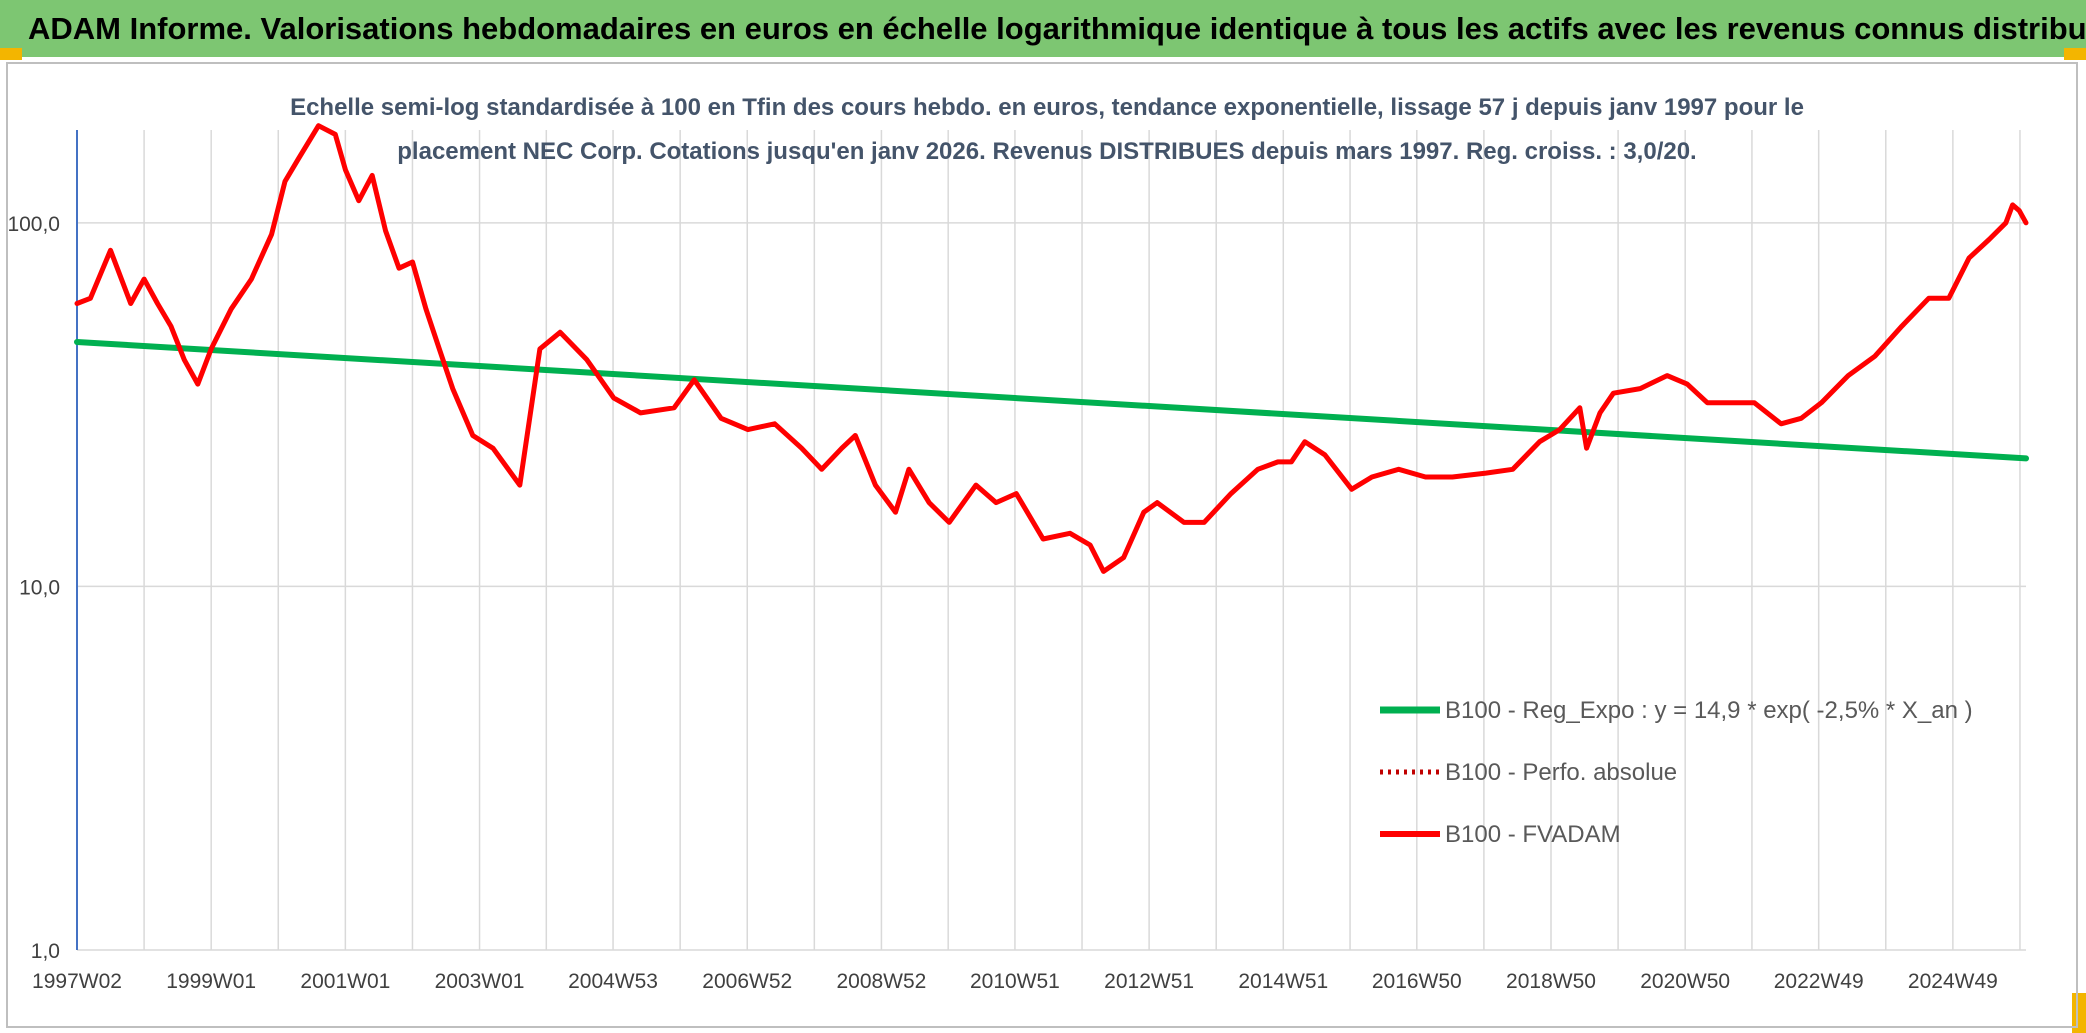  What do you see at coordinates (1283, 981) in the screenshot?
I see `x-tick-label: 2014W51` at bounding box center [1283, 981].